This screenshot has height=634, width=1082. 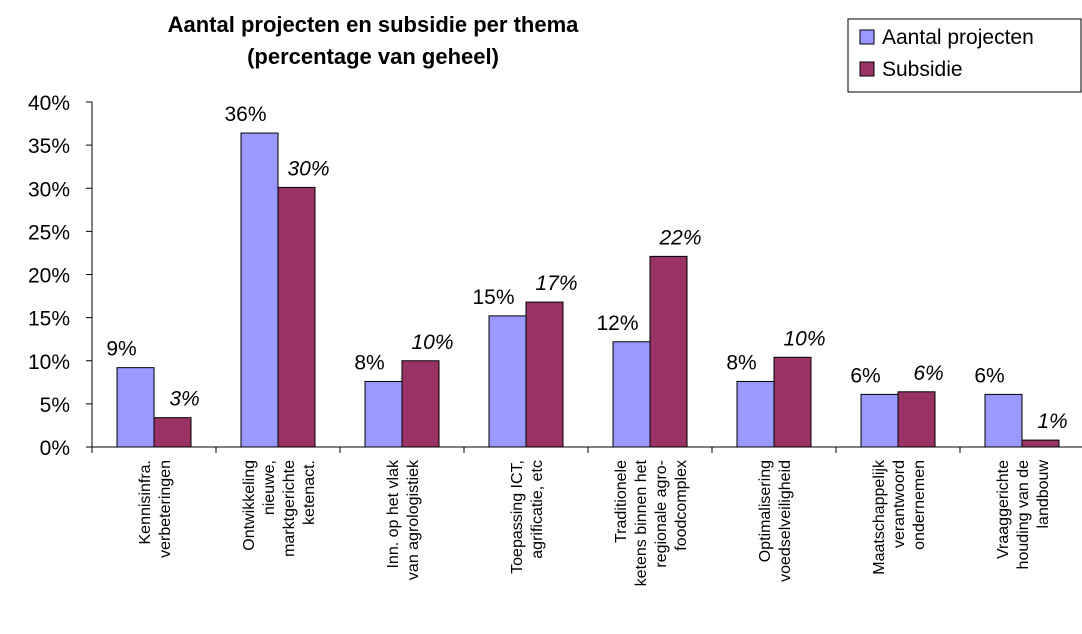 What do you see at coordinates (121, 349) in the screenshot?
I see `data-label: 9%` at bounding box center [121, 349].